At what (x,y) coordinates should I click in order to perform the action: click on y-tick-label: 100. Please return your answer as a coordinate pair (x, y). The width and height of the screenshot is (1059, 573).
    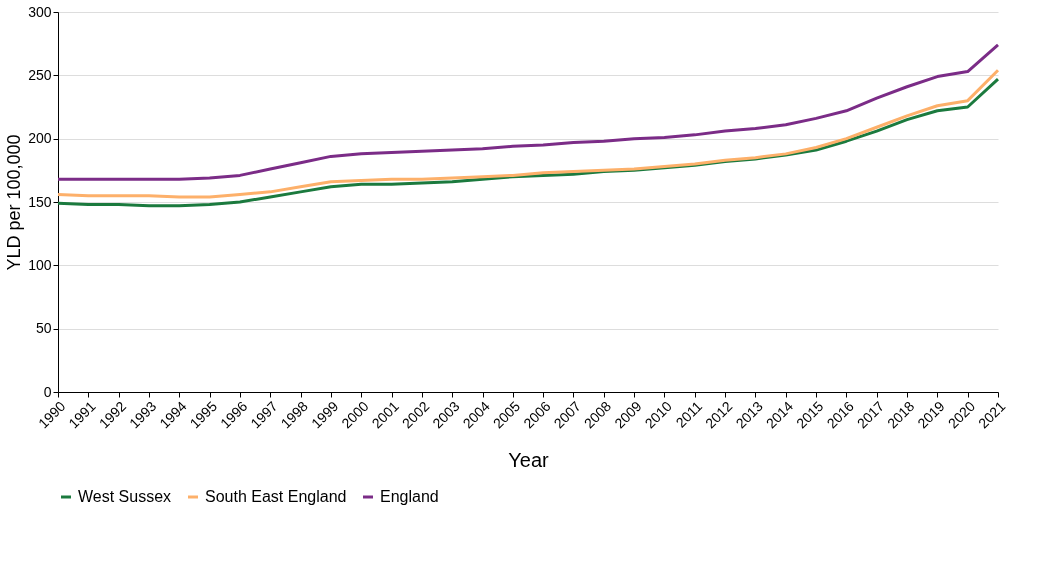
    Looking at the image, I should click on (40, 264).